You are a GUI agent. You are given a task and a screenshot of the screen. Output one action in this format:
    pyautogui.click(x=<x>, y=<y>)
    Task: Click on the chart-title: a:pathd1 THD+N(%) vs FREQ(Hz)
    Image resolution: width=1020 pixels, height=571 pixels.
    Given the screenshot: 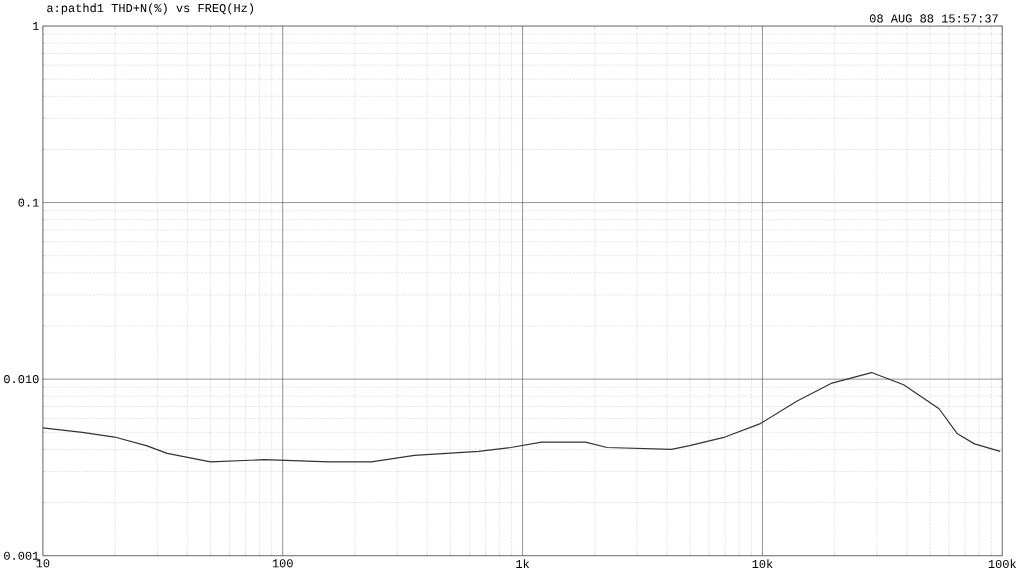 What is the action you would take?
    pyautogui.click(x=150, y=9)
    